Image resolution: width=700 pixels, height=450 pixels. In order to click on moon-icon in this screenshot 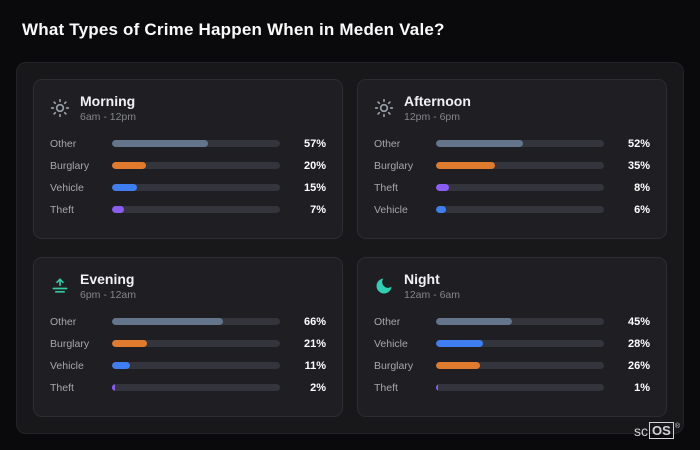, I will do `click(384, 286)`.